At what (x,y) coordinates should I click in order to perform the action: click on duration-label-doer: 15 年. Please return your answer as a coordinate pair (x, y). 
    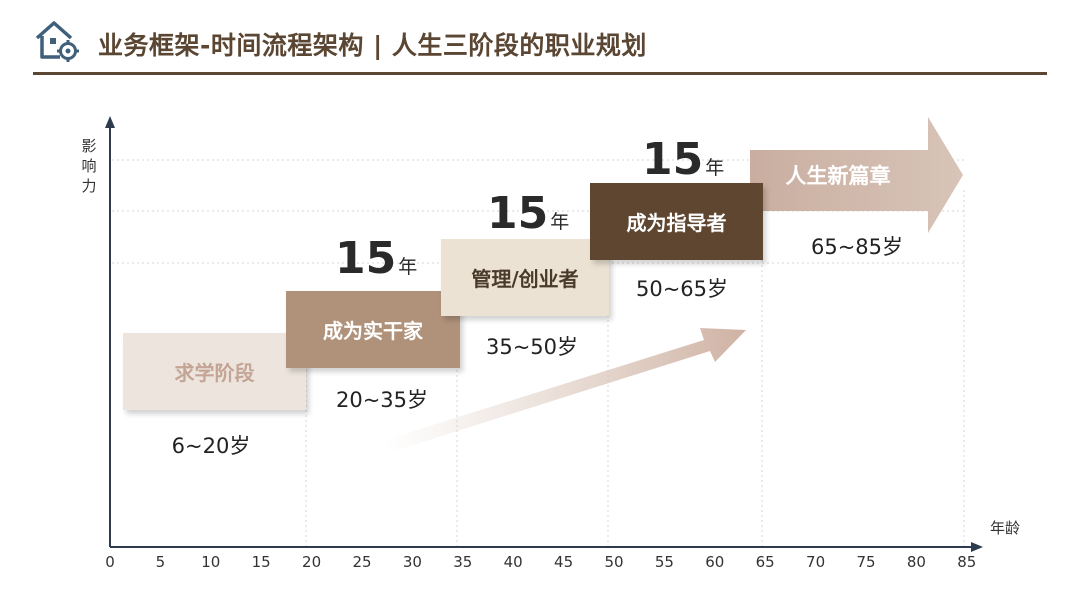
    Looking at the image, I should click on (376, 258).